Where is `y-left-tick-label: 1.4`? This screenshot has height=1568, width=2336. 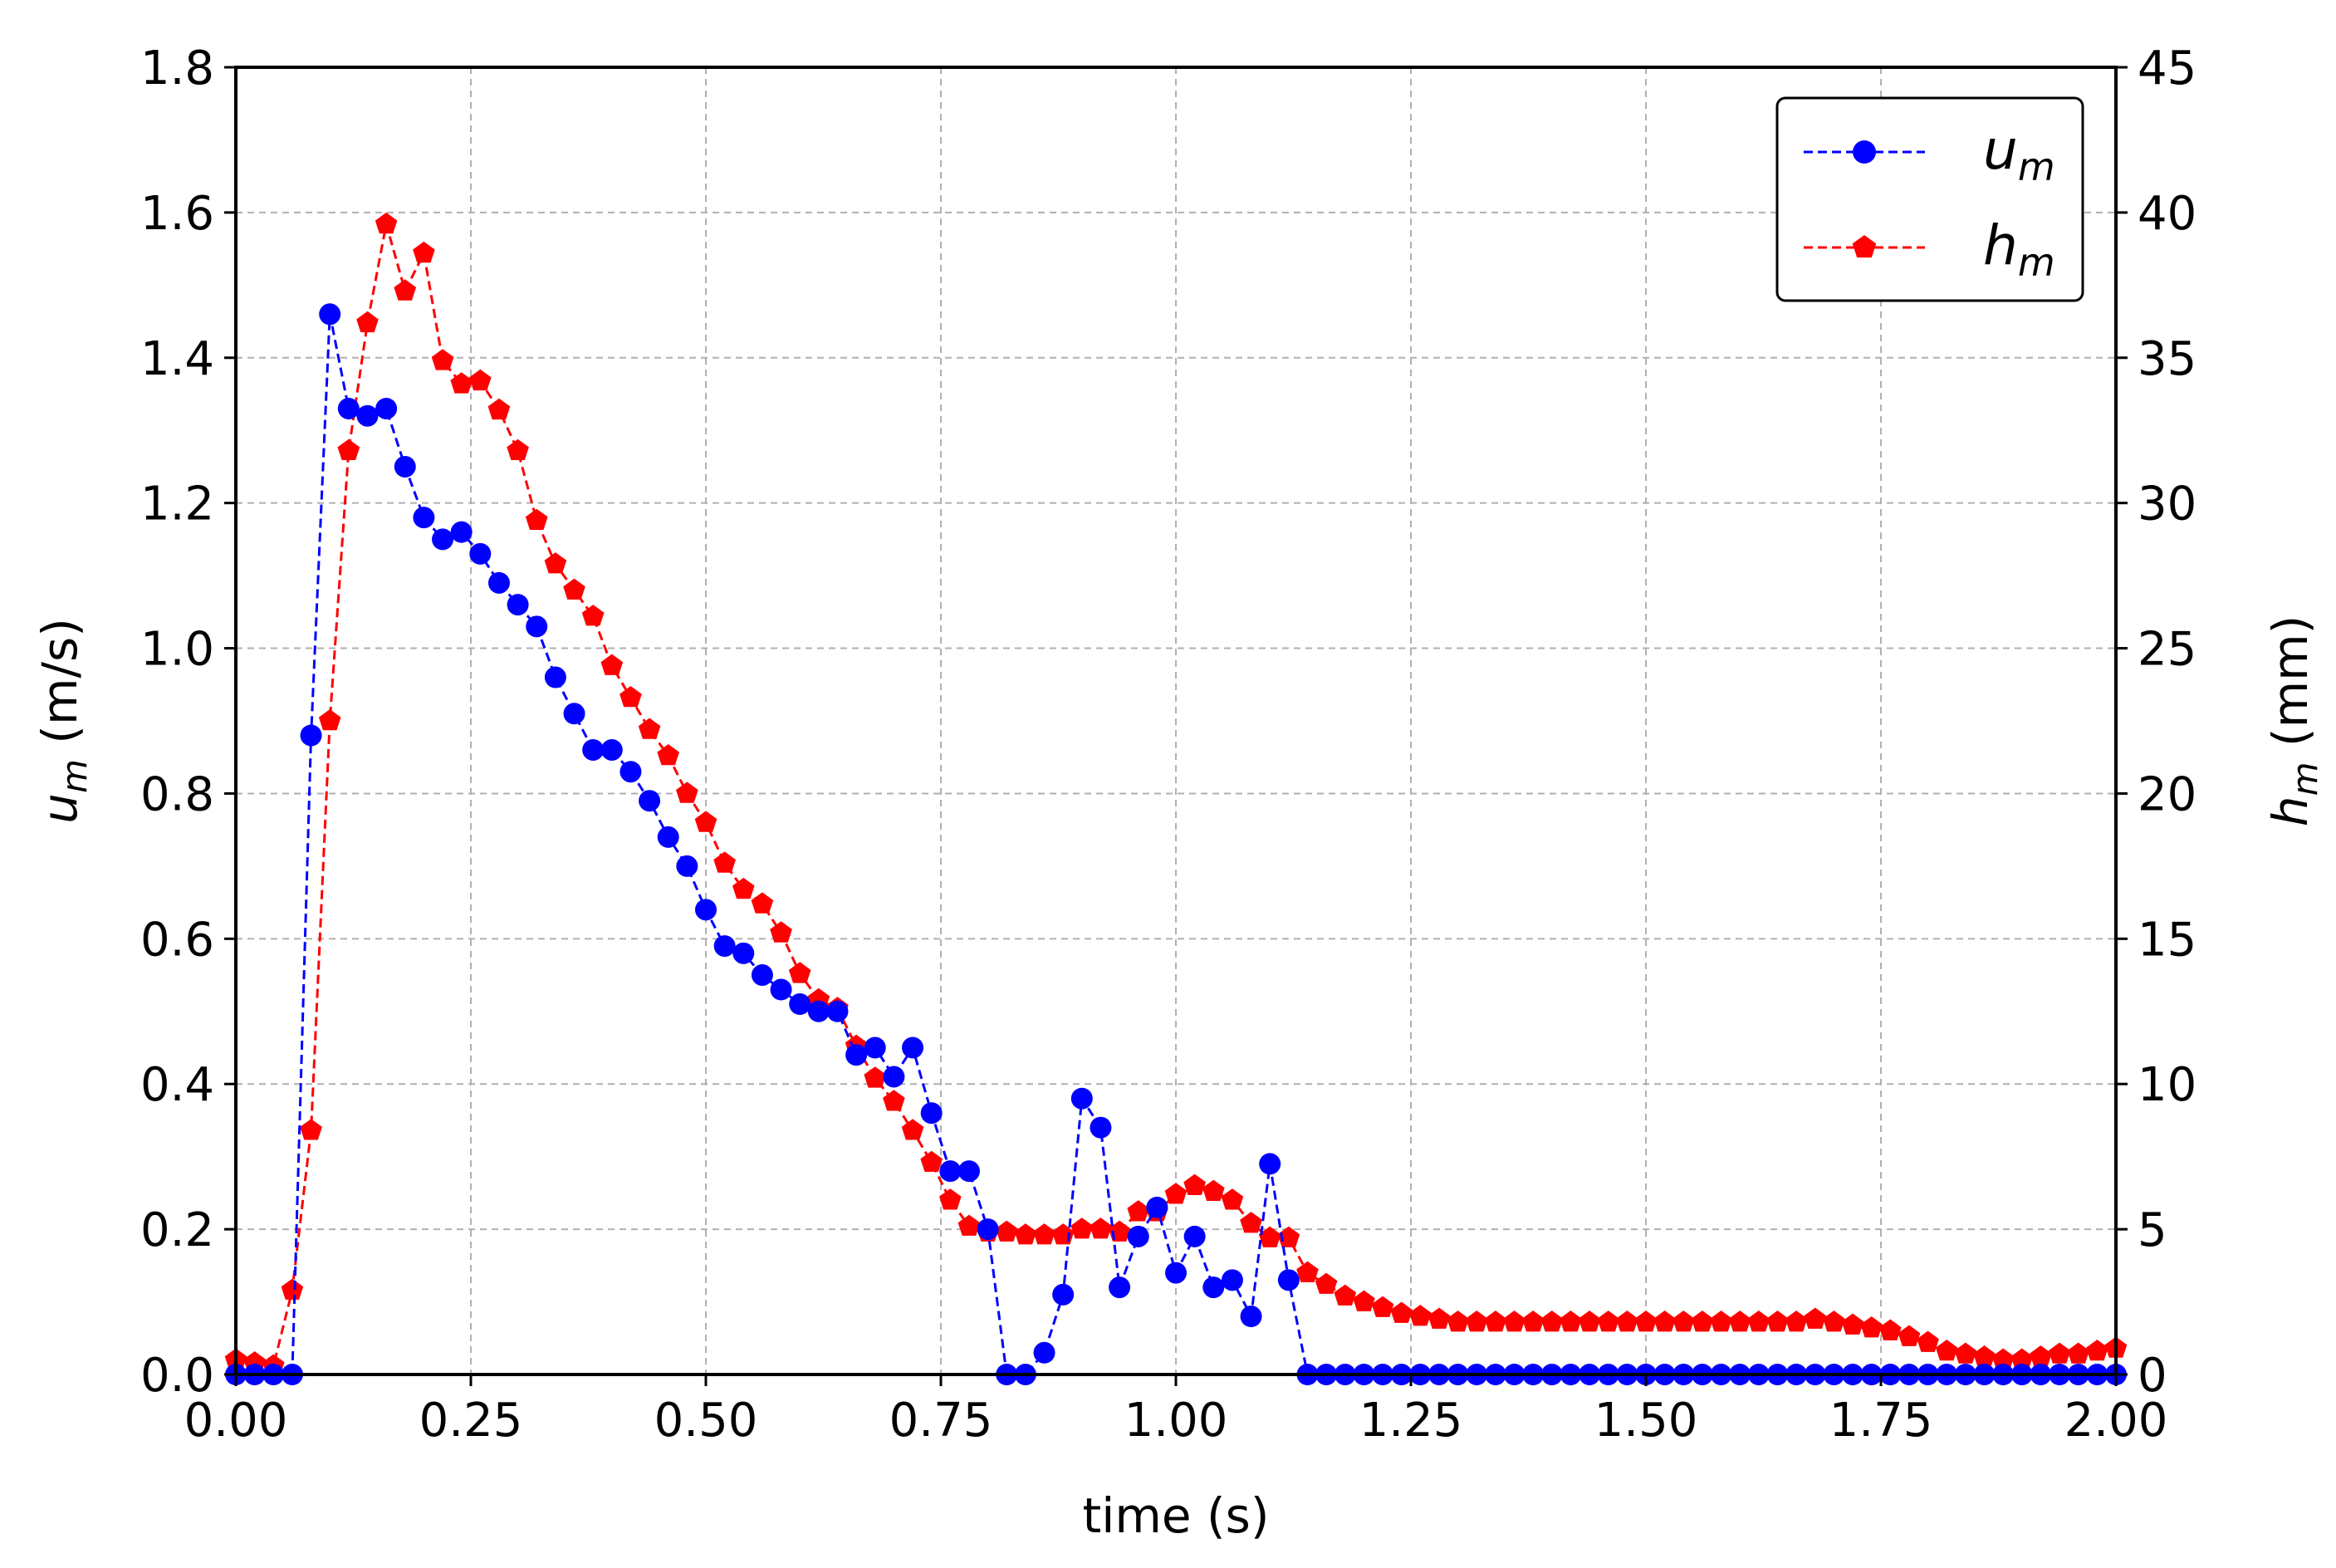 y-left-tick-label: 1.4 is located at coordinates (177, 359).